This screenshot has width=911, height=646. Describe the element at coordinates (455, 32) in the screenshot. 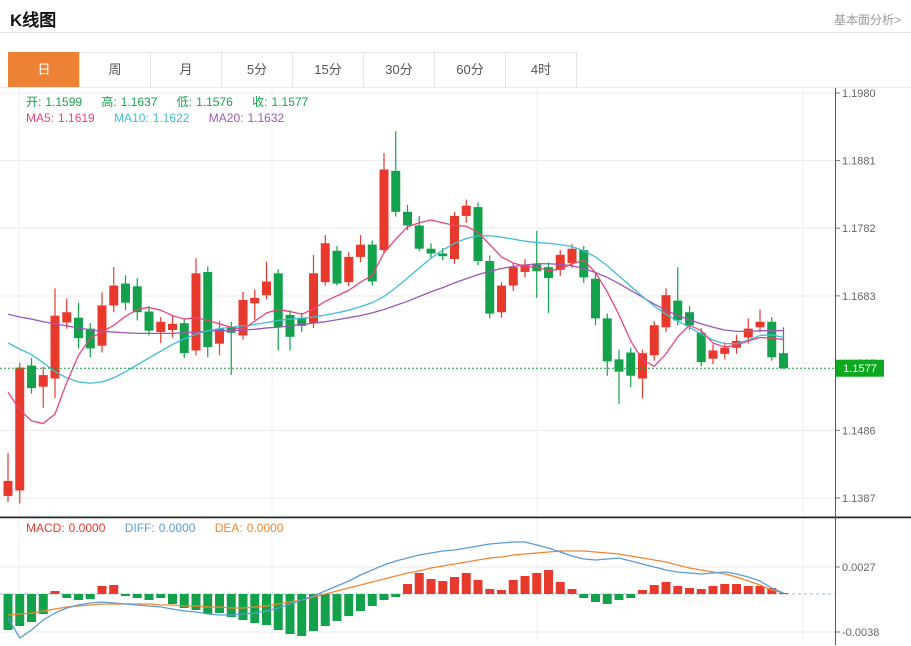

I see `header-divider` at that location.